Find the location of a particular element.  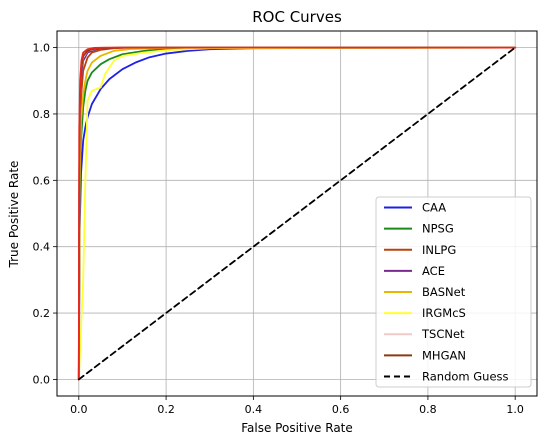

x-tick-label: 0.4 is located at coordinates (254, 409).